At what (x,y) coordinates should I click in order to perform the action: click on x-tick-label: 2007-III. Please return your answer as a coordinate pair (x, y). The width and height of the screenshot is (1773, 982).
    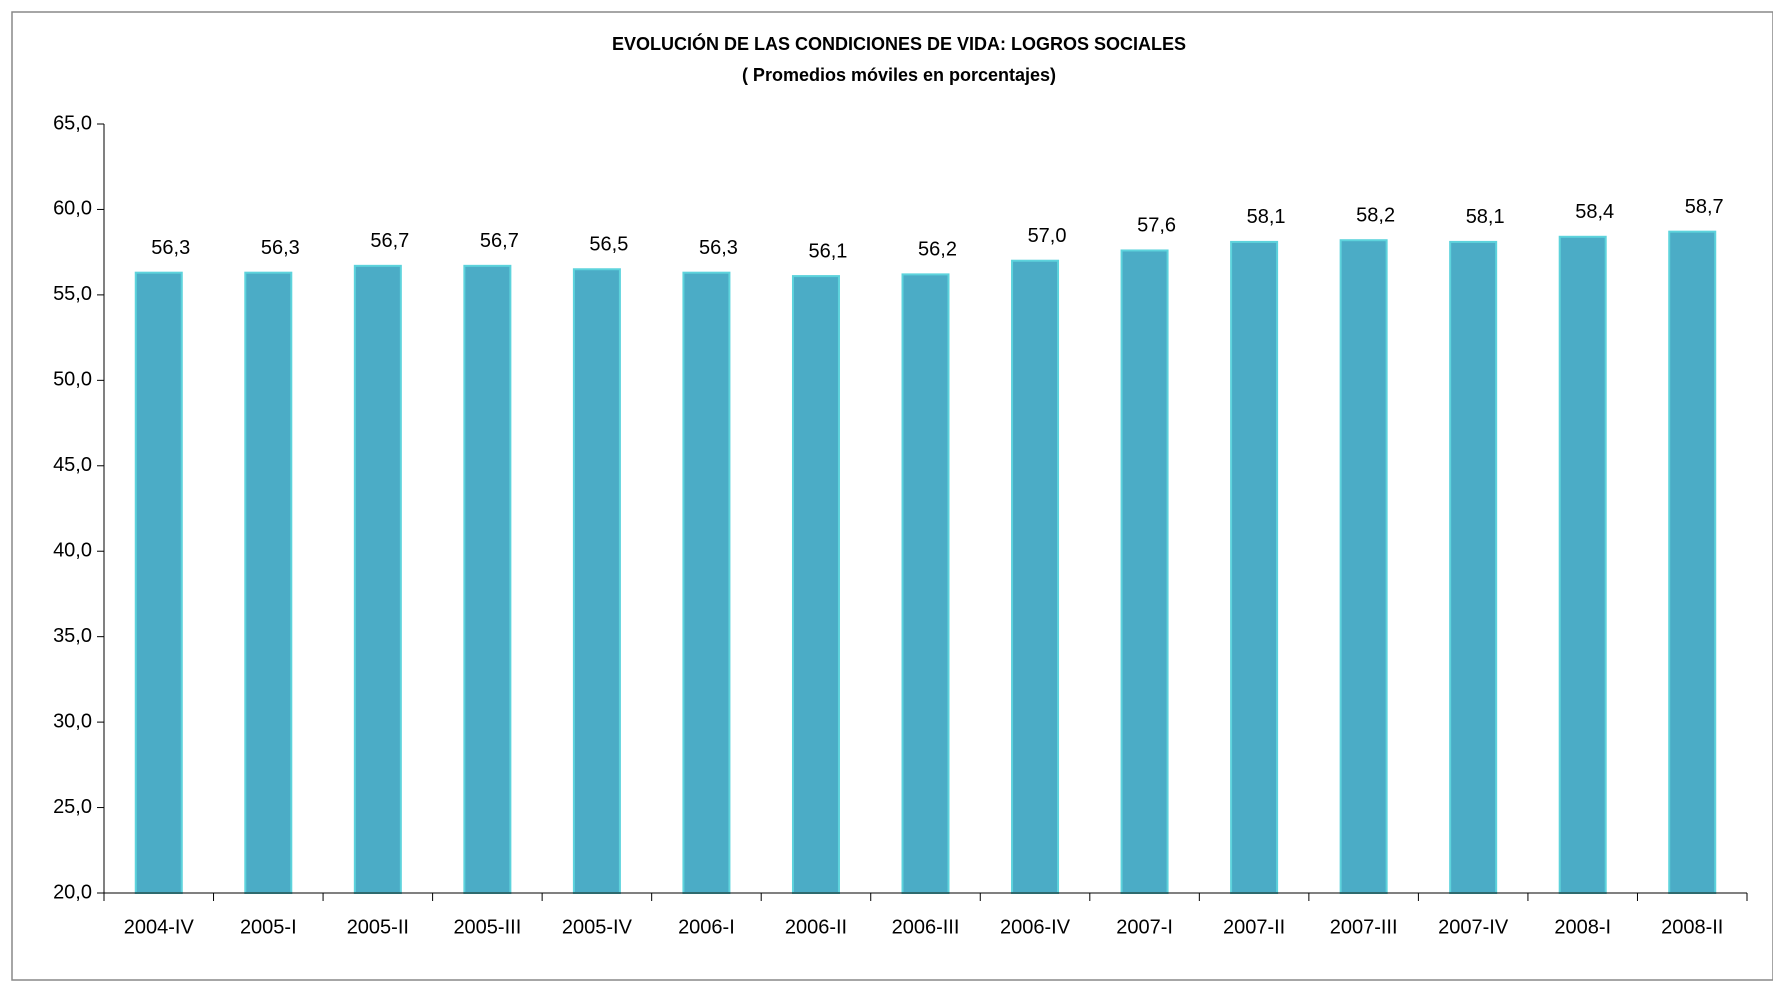
    Looking at the image, I should click on (1364, 927).